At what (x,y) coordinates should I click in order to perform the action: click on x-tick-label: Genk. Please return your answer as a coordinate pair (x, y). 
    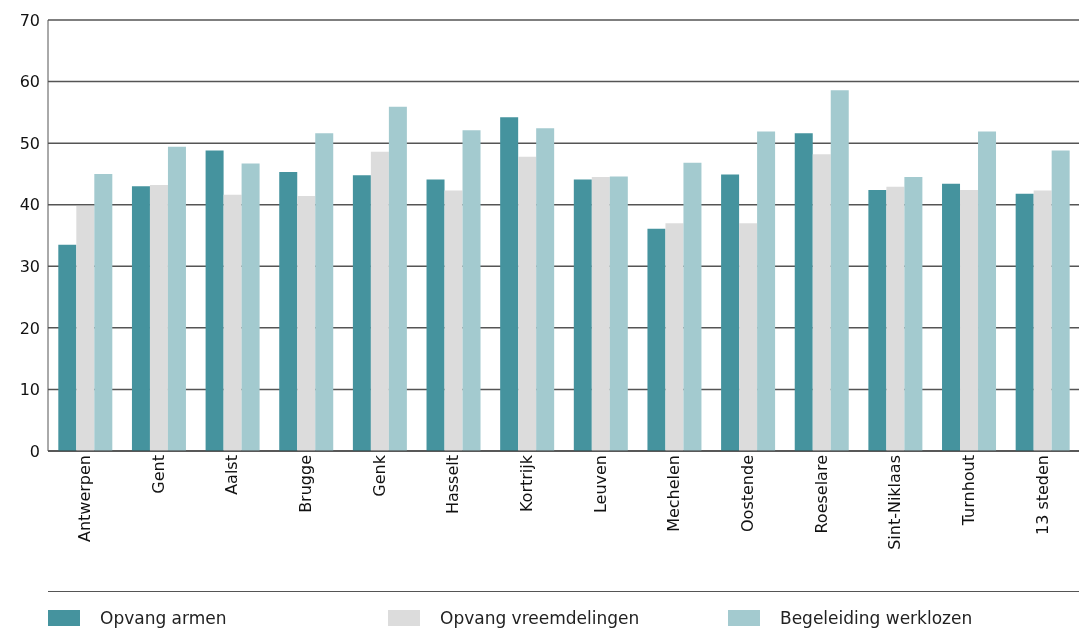
    Looking at the image, I should click on (379, 475).